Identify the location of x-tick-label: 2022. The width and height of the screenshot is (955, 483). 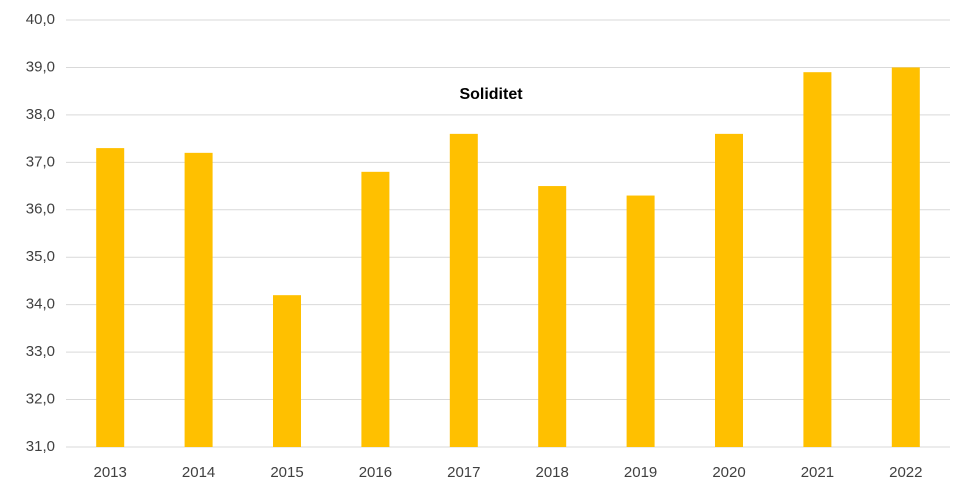
(905, 472).